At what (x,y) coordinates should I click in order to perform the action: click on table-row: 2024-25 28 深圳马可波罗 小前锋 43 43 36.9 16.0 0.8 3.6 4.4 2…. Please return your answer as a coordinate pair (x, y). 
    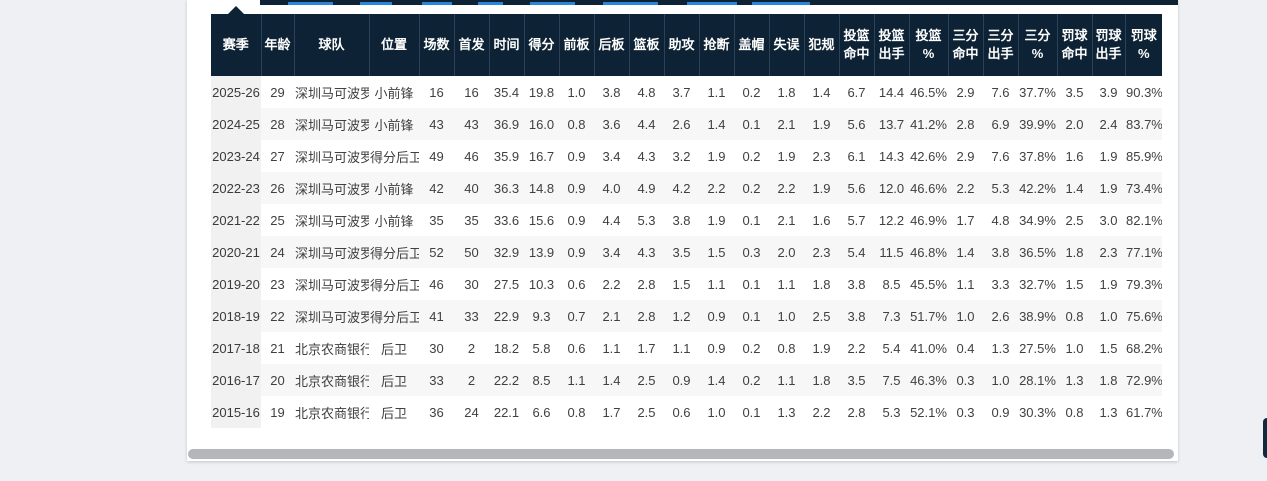
    Looking at the image, I should click on (686, 124).